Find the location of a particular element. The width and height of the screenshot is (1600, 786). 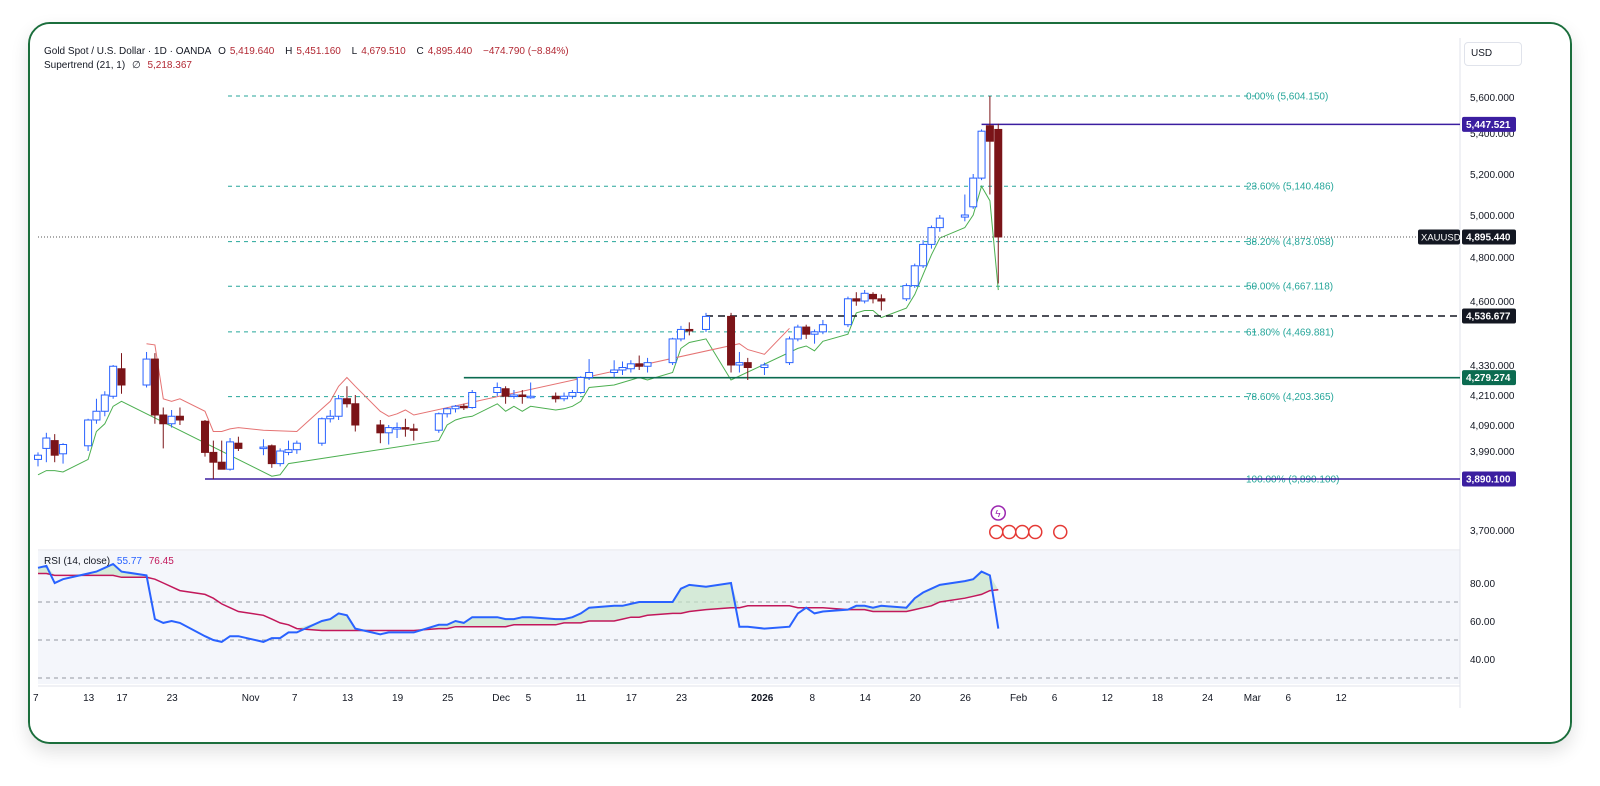

indicator-title: Supertrend (21, 1) is located at coordinates (85, 65).